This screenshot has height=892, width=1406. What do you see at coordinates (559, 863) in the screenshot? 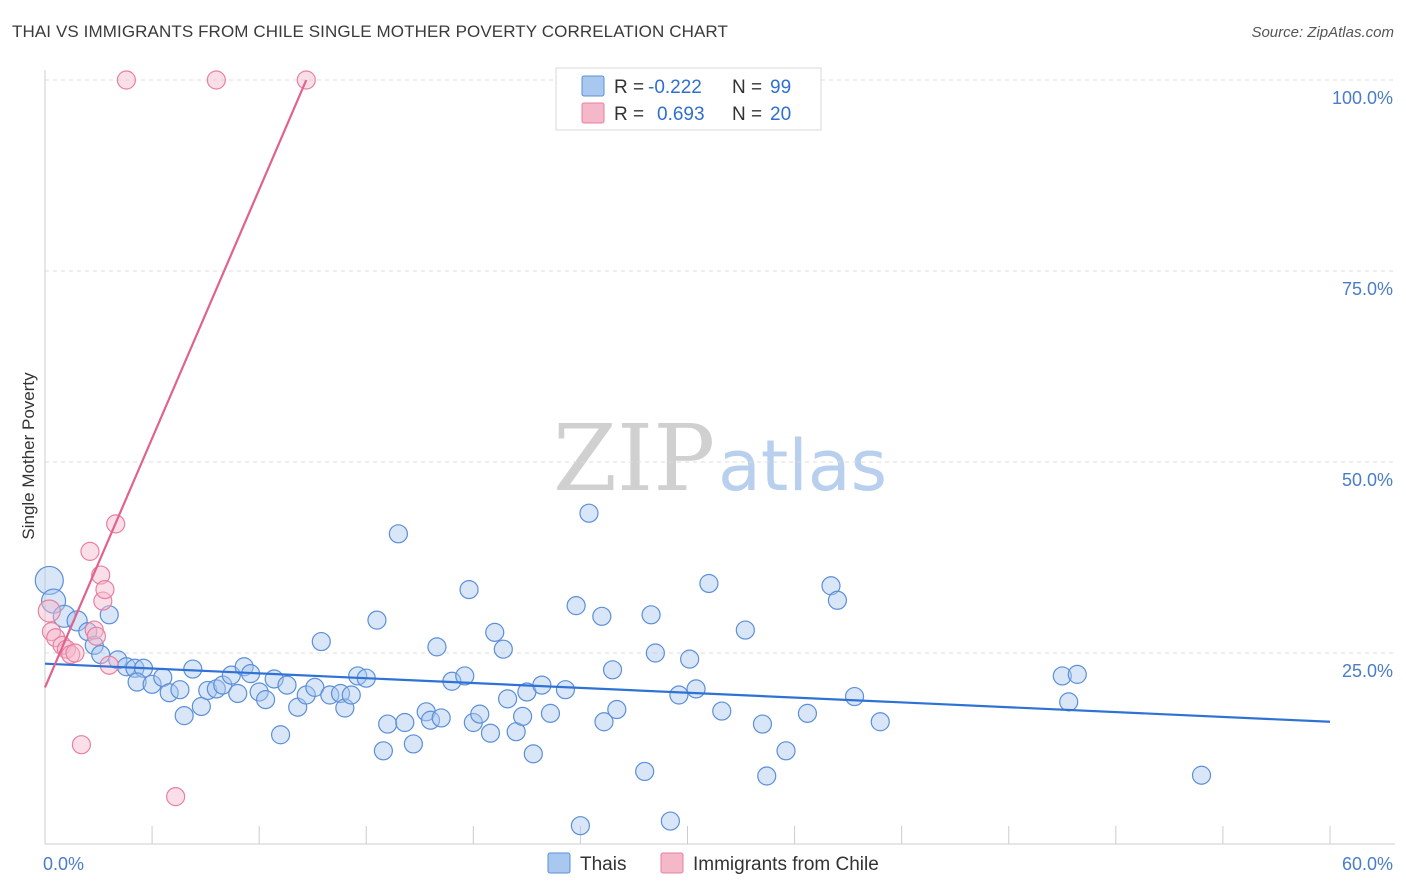
I see `bottom-legend-swatch-thais` at bounding box center [559, 863].